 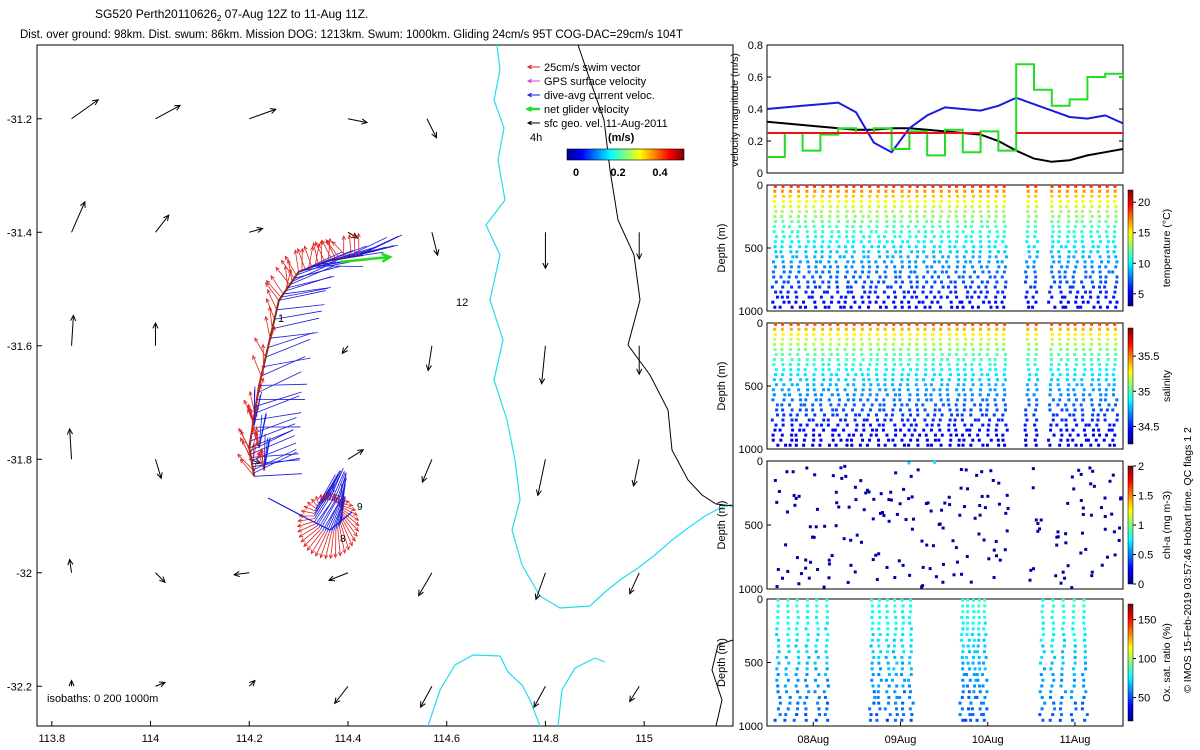 I want to click on geo-vector-arrow-head, so click(x=159, y=476).